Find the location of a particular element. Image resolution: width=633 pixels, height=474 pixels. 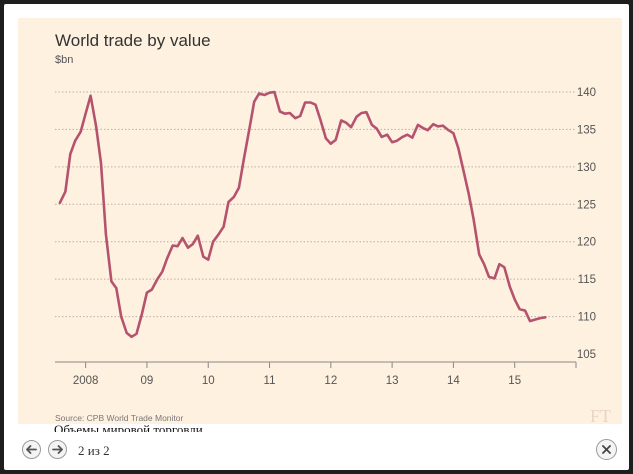

x-tick-label: 2008 is located at coordinates (86, 381).